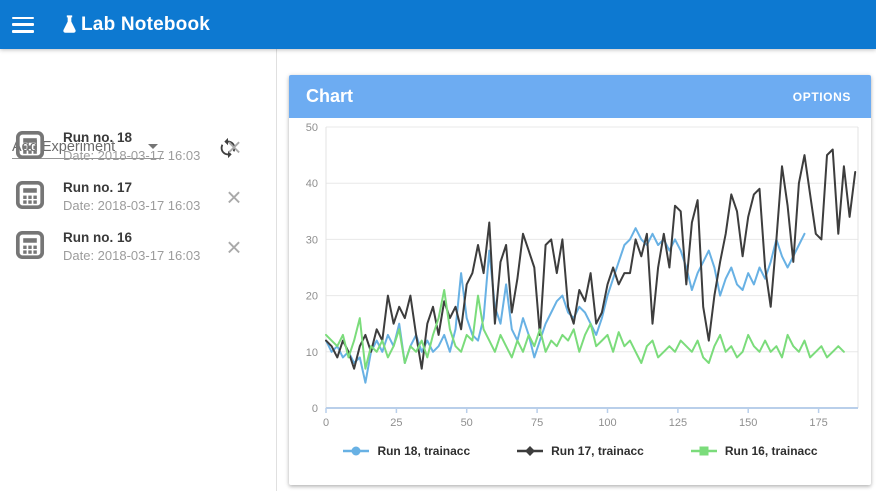  What do you see at coordinates (23, 18) in the screenshot?
I see `hamburger-icon` at bounding box center [23, 18].